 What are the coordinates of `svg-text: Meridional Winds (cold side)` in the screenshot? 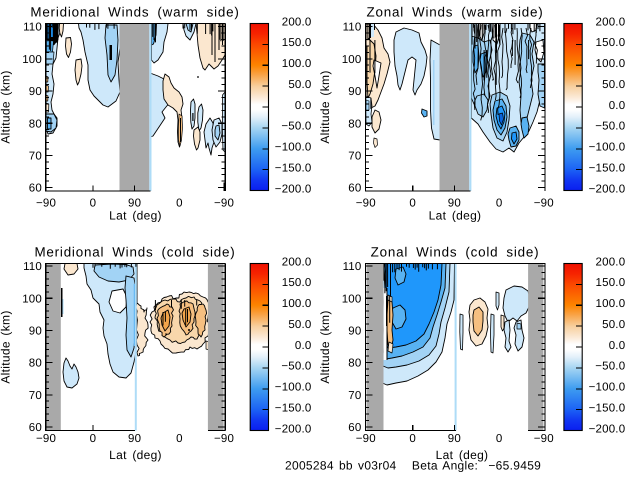 It's located at (134, 251).